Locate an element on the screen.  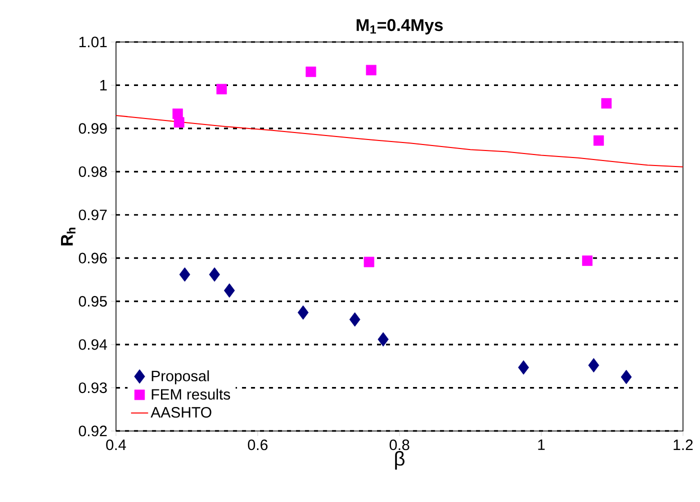
y-tick-label: 0.93 is located at coordinates (92, 388).